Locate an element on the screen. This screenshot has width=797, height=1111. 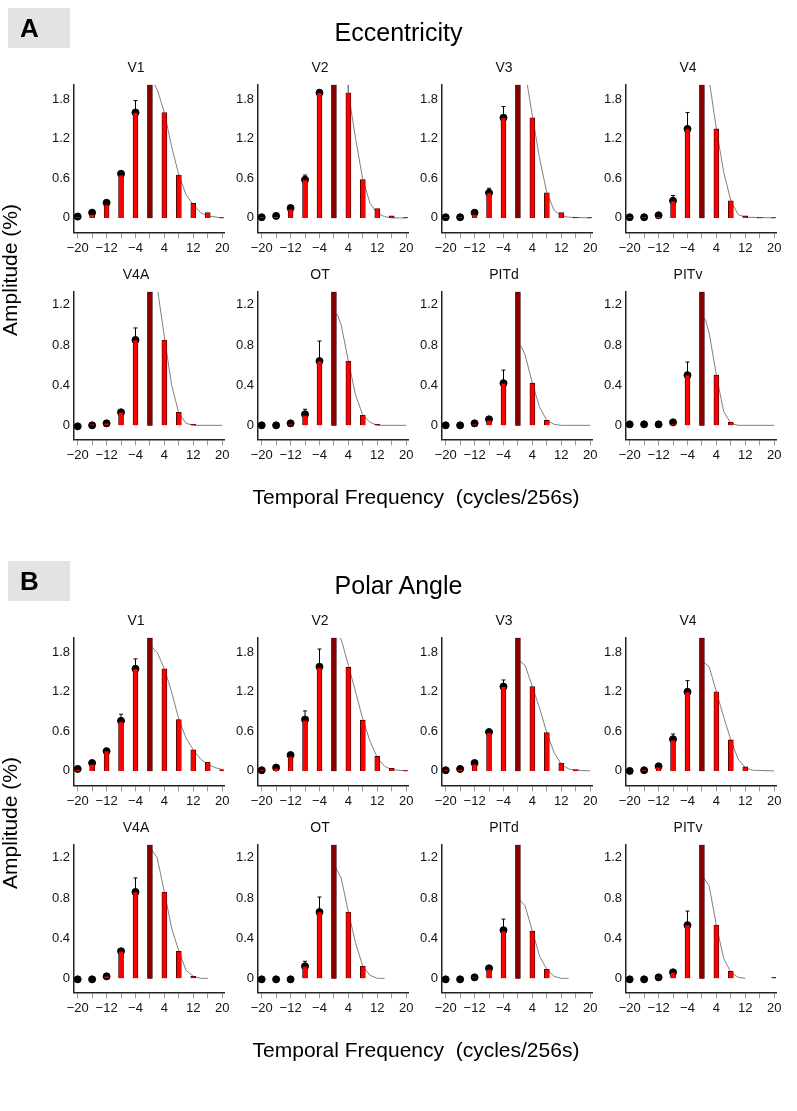
chart-title: V4 is located at coordinates (688, 67).